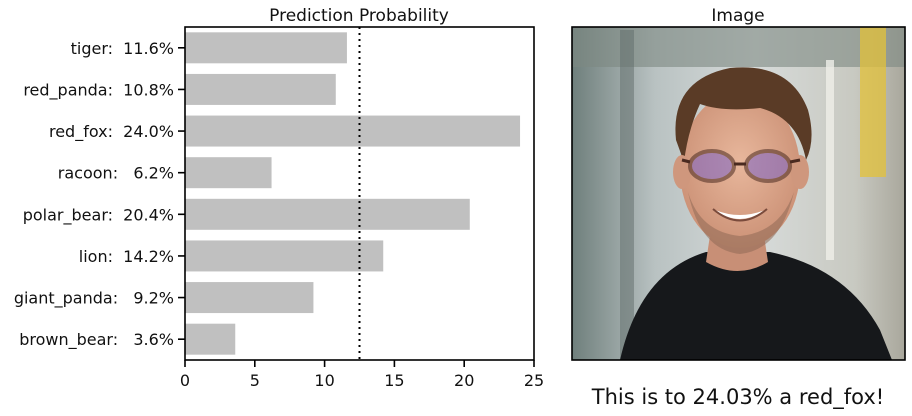  I want to click on x-tick-label: 0, so click(185, 380).